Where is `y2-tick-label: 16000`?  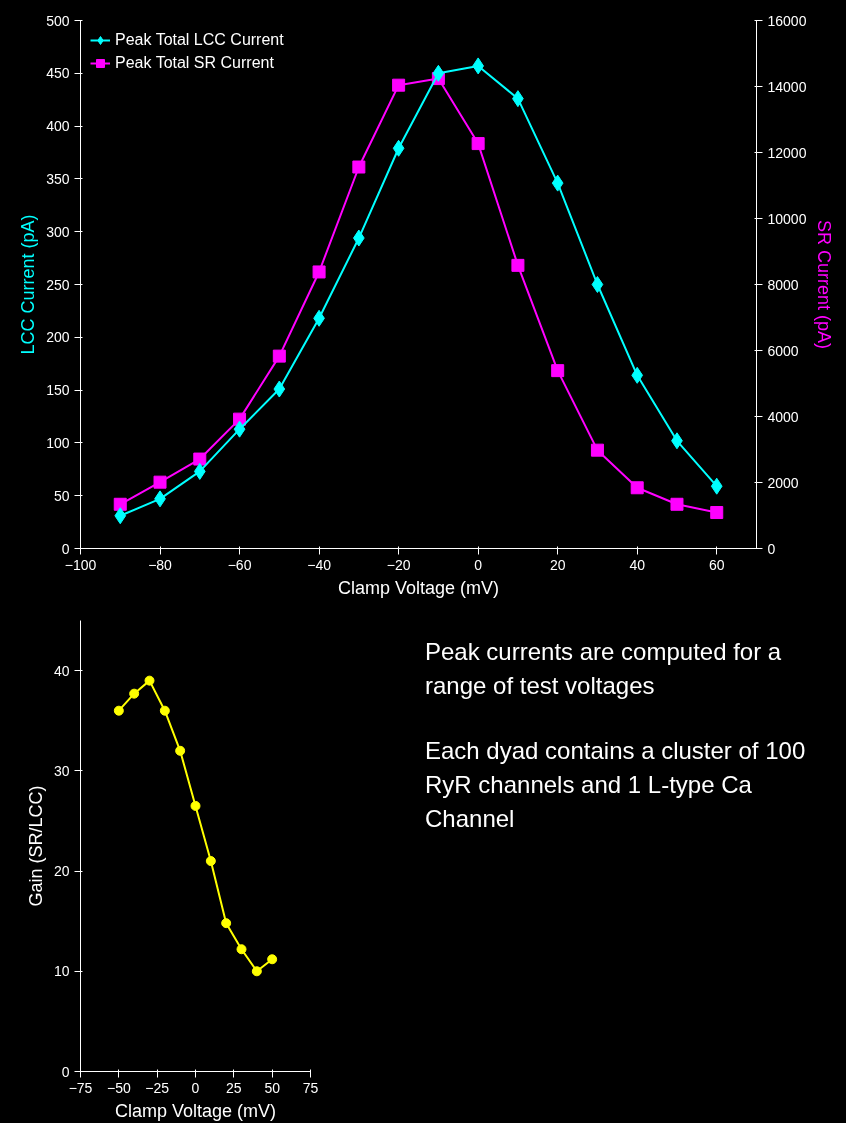 y2-tick-label: 16000 is located at coordinates (787, 20).